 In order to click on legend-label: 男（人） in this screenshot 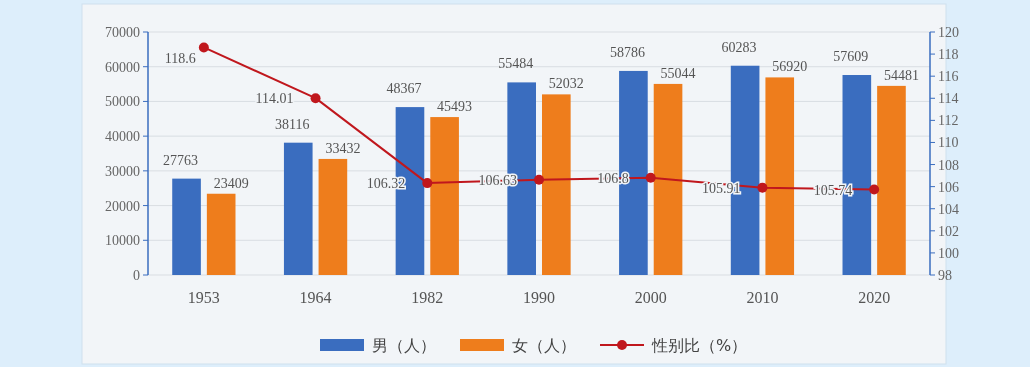, I will do `click(404, 345)`.